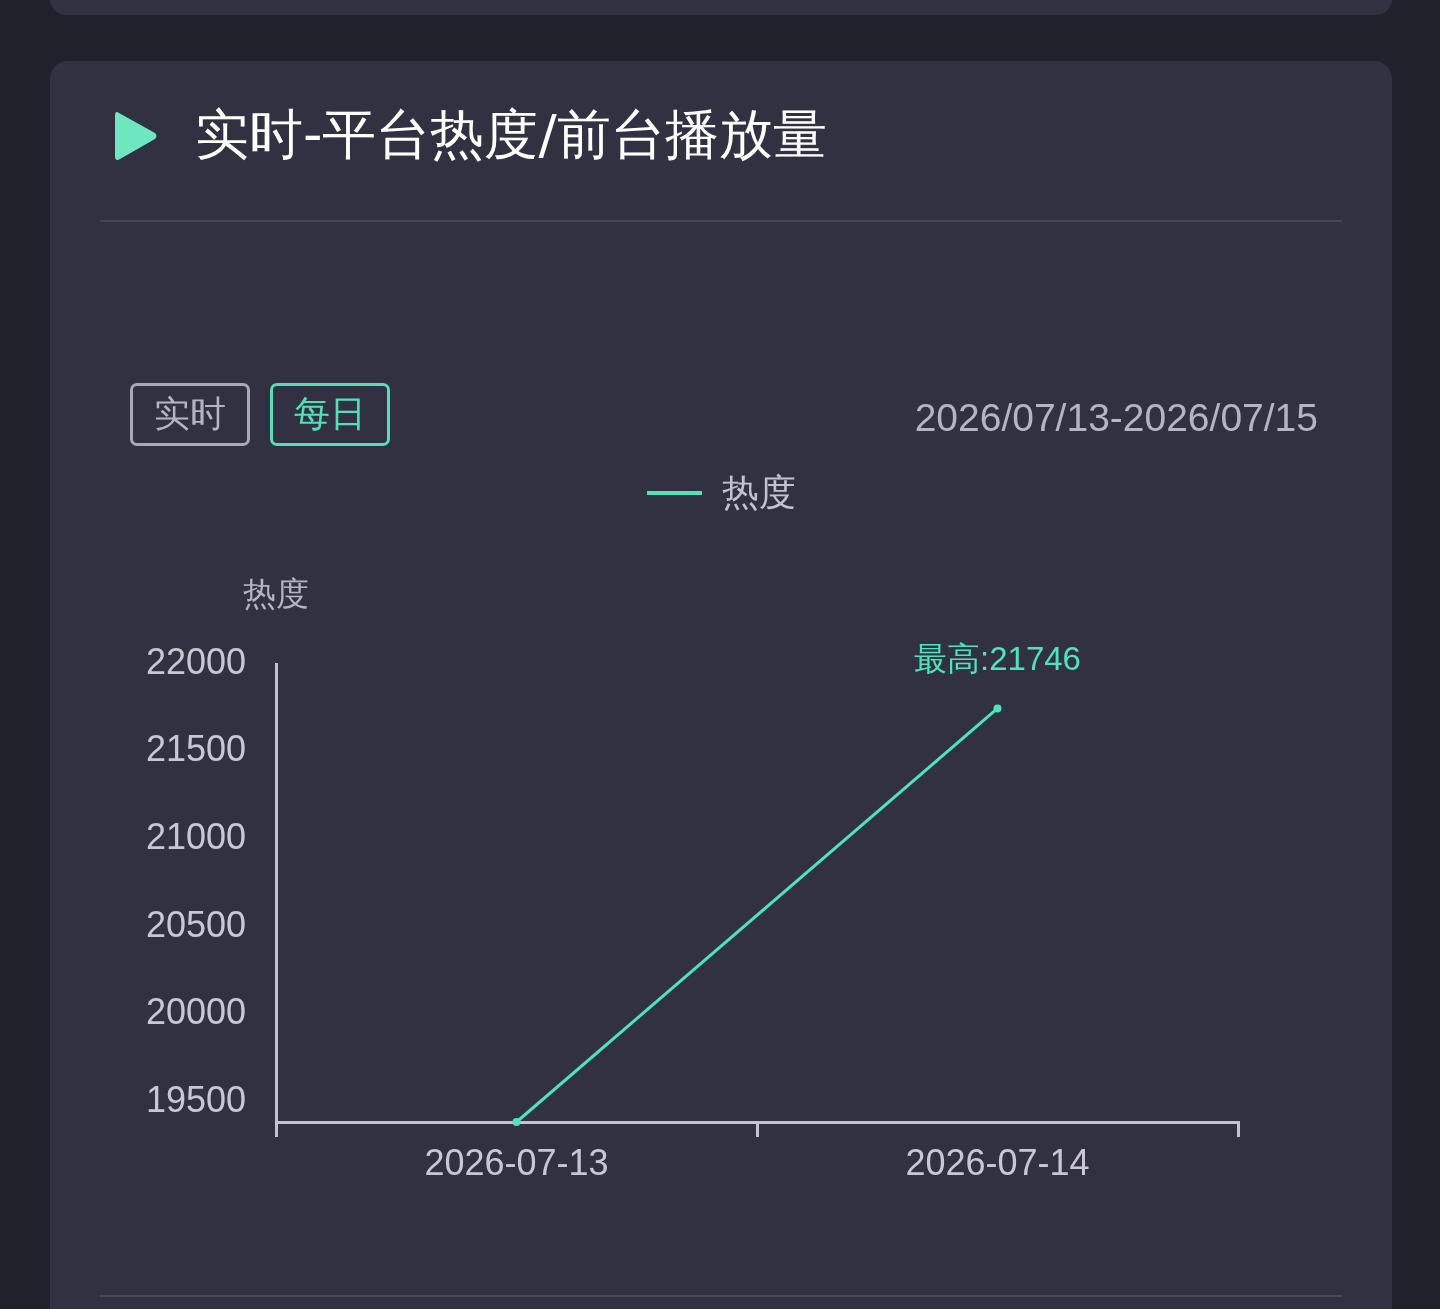  What do you see at coordinates (997, 1162) in the screenshot?
I see `x-tick-label: 2026-07-14` at bounding box center [997, 1162].